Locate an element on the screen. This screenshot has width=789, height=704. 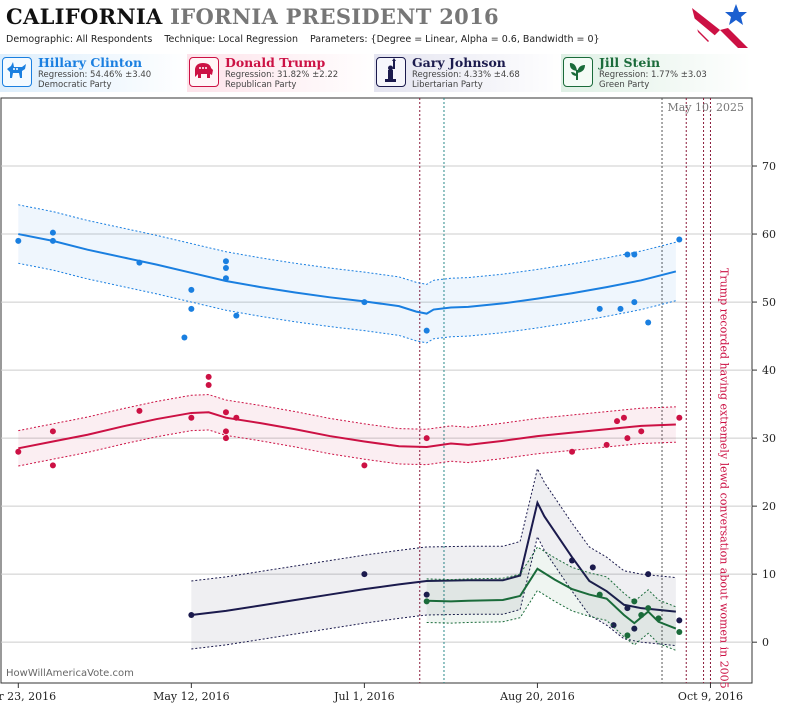
site-logo-icon is located at coordinates (720, 26).